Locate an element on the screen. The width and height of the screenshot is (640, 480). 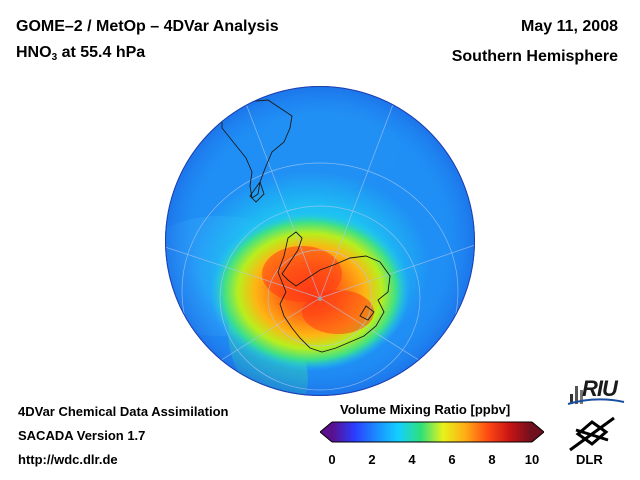
date-label: May 11, 2008 is located at coordinates (569, 26).